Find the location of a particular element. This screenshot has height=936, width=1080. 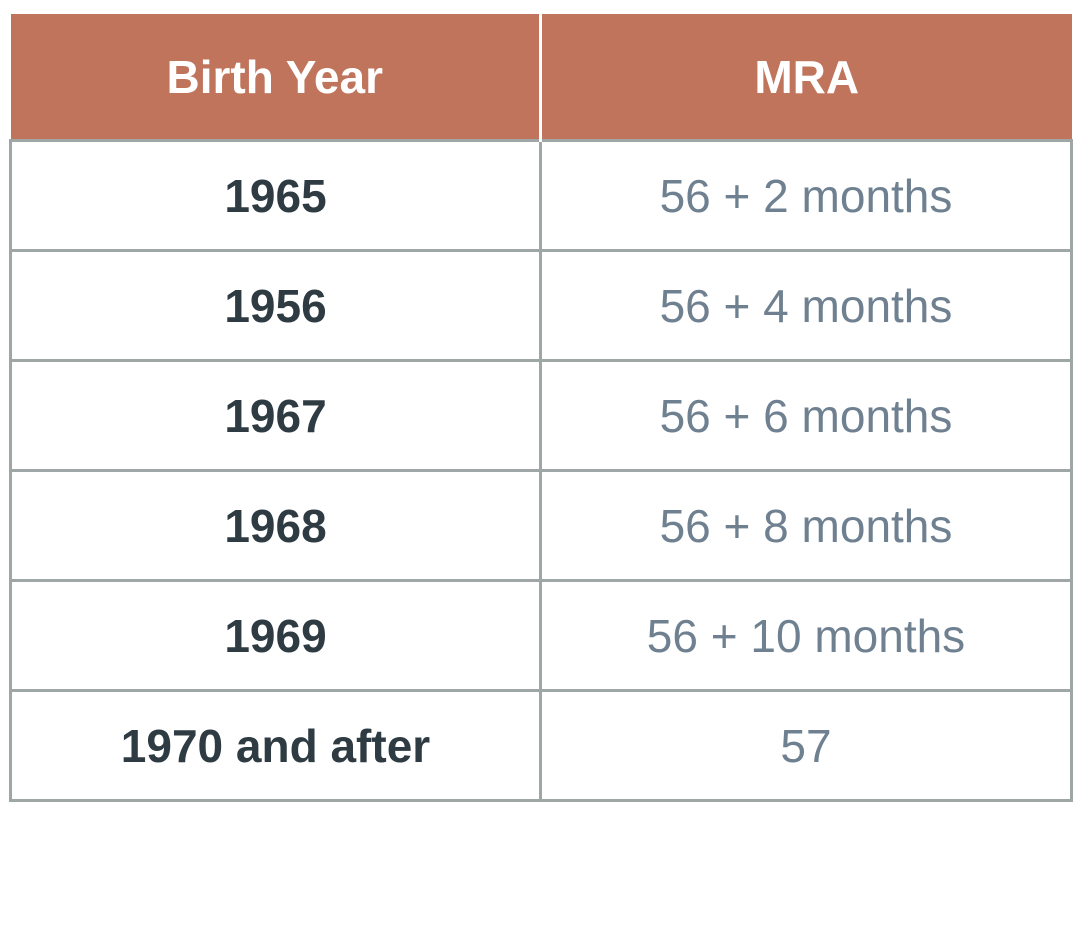

table-row: 1968 56 + 8 months is located at coordinates (541, 525).